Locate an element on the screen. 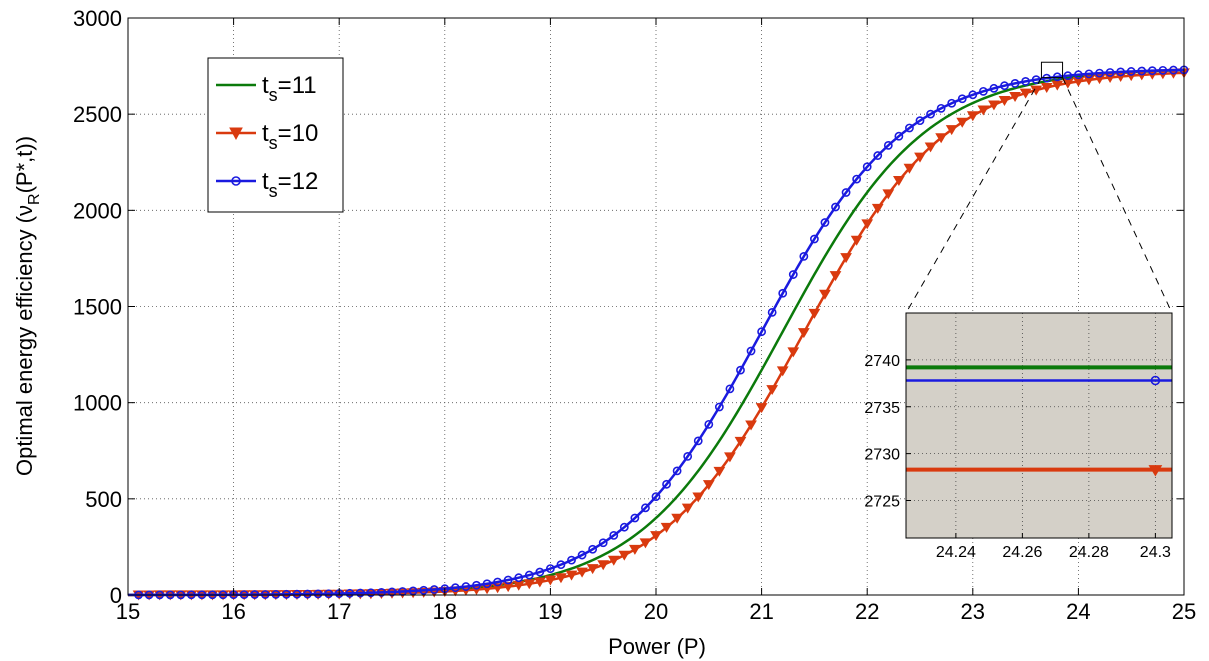 The height and width of the screenshot is (661, 1209). x-tick-label: 16 is located at coordinates (233, 611).